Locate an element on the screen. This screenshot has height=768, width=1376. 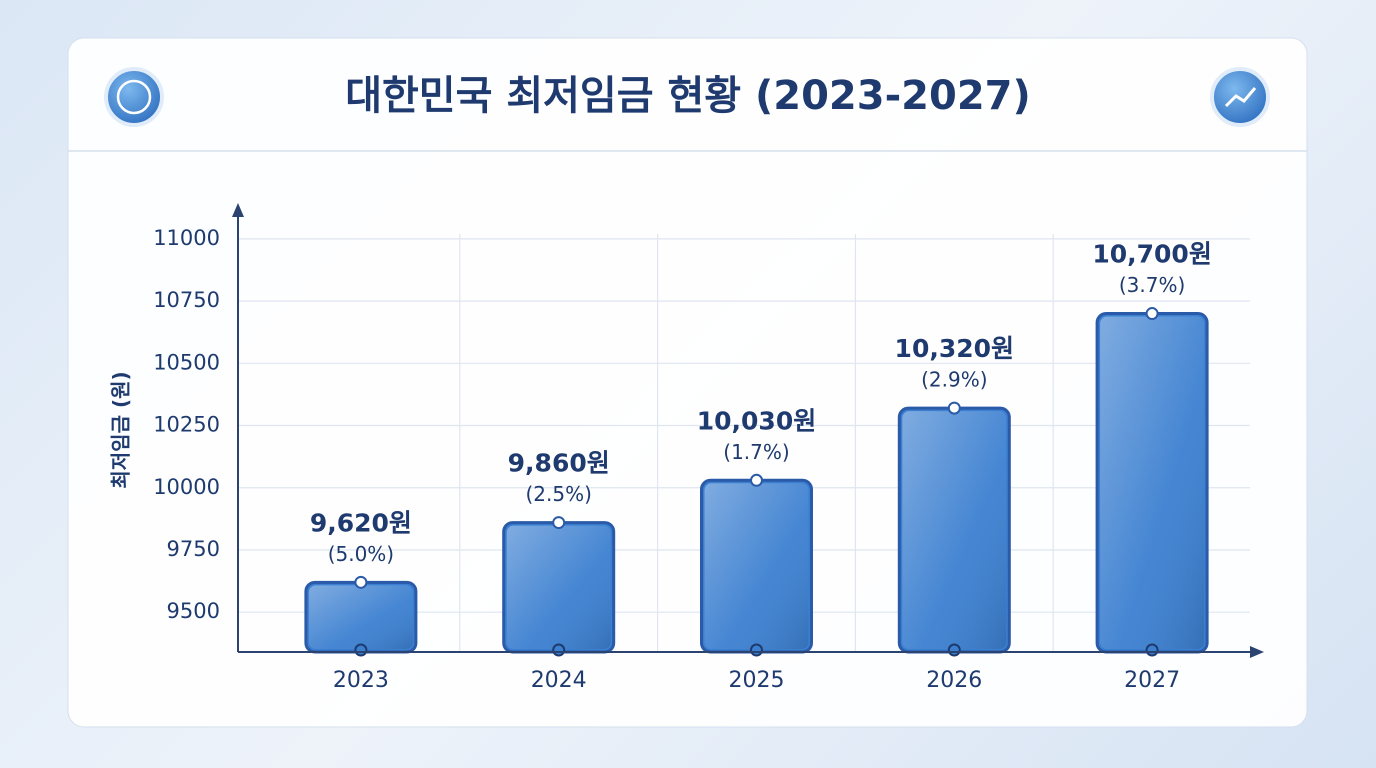
chart-title: 대한민국 최저임금 현황 (2023-2027) is located at coordinates (688, 96).